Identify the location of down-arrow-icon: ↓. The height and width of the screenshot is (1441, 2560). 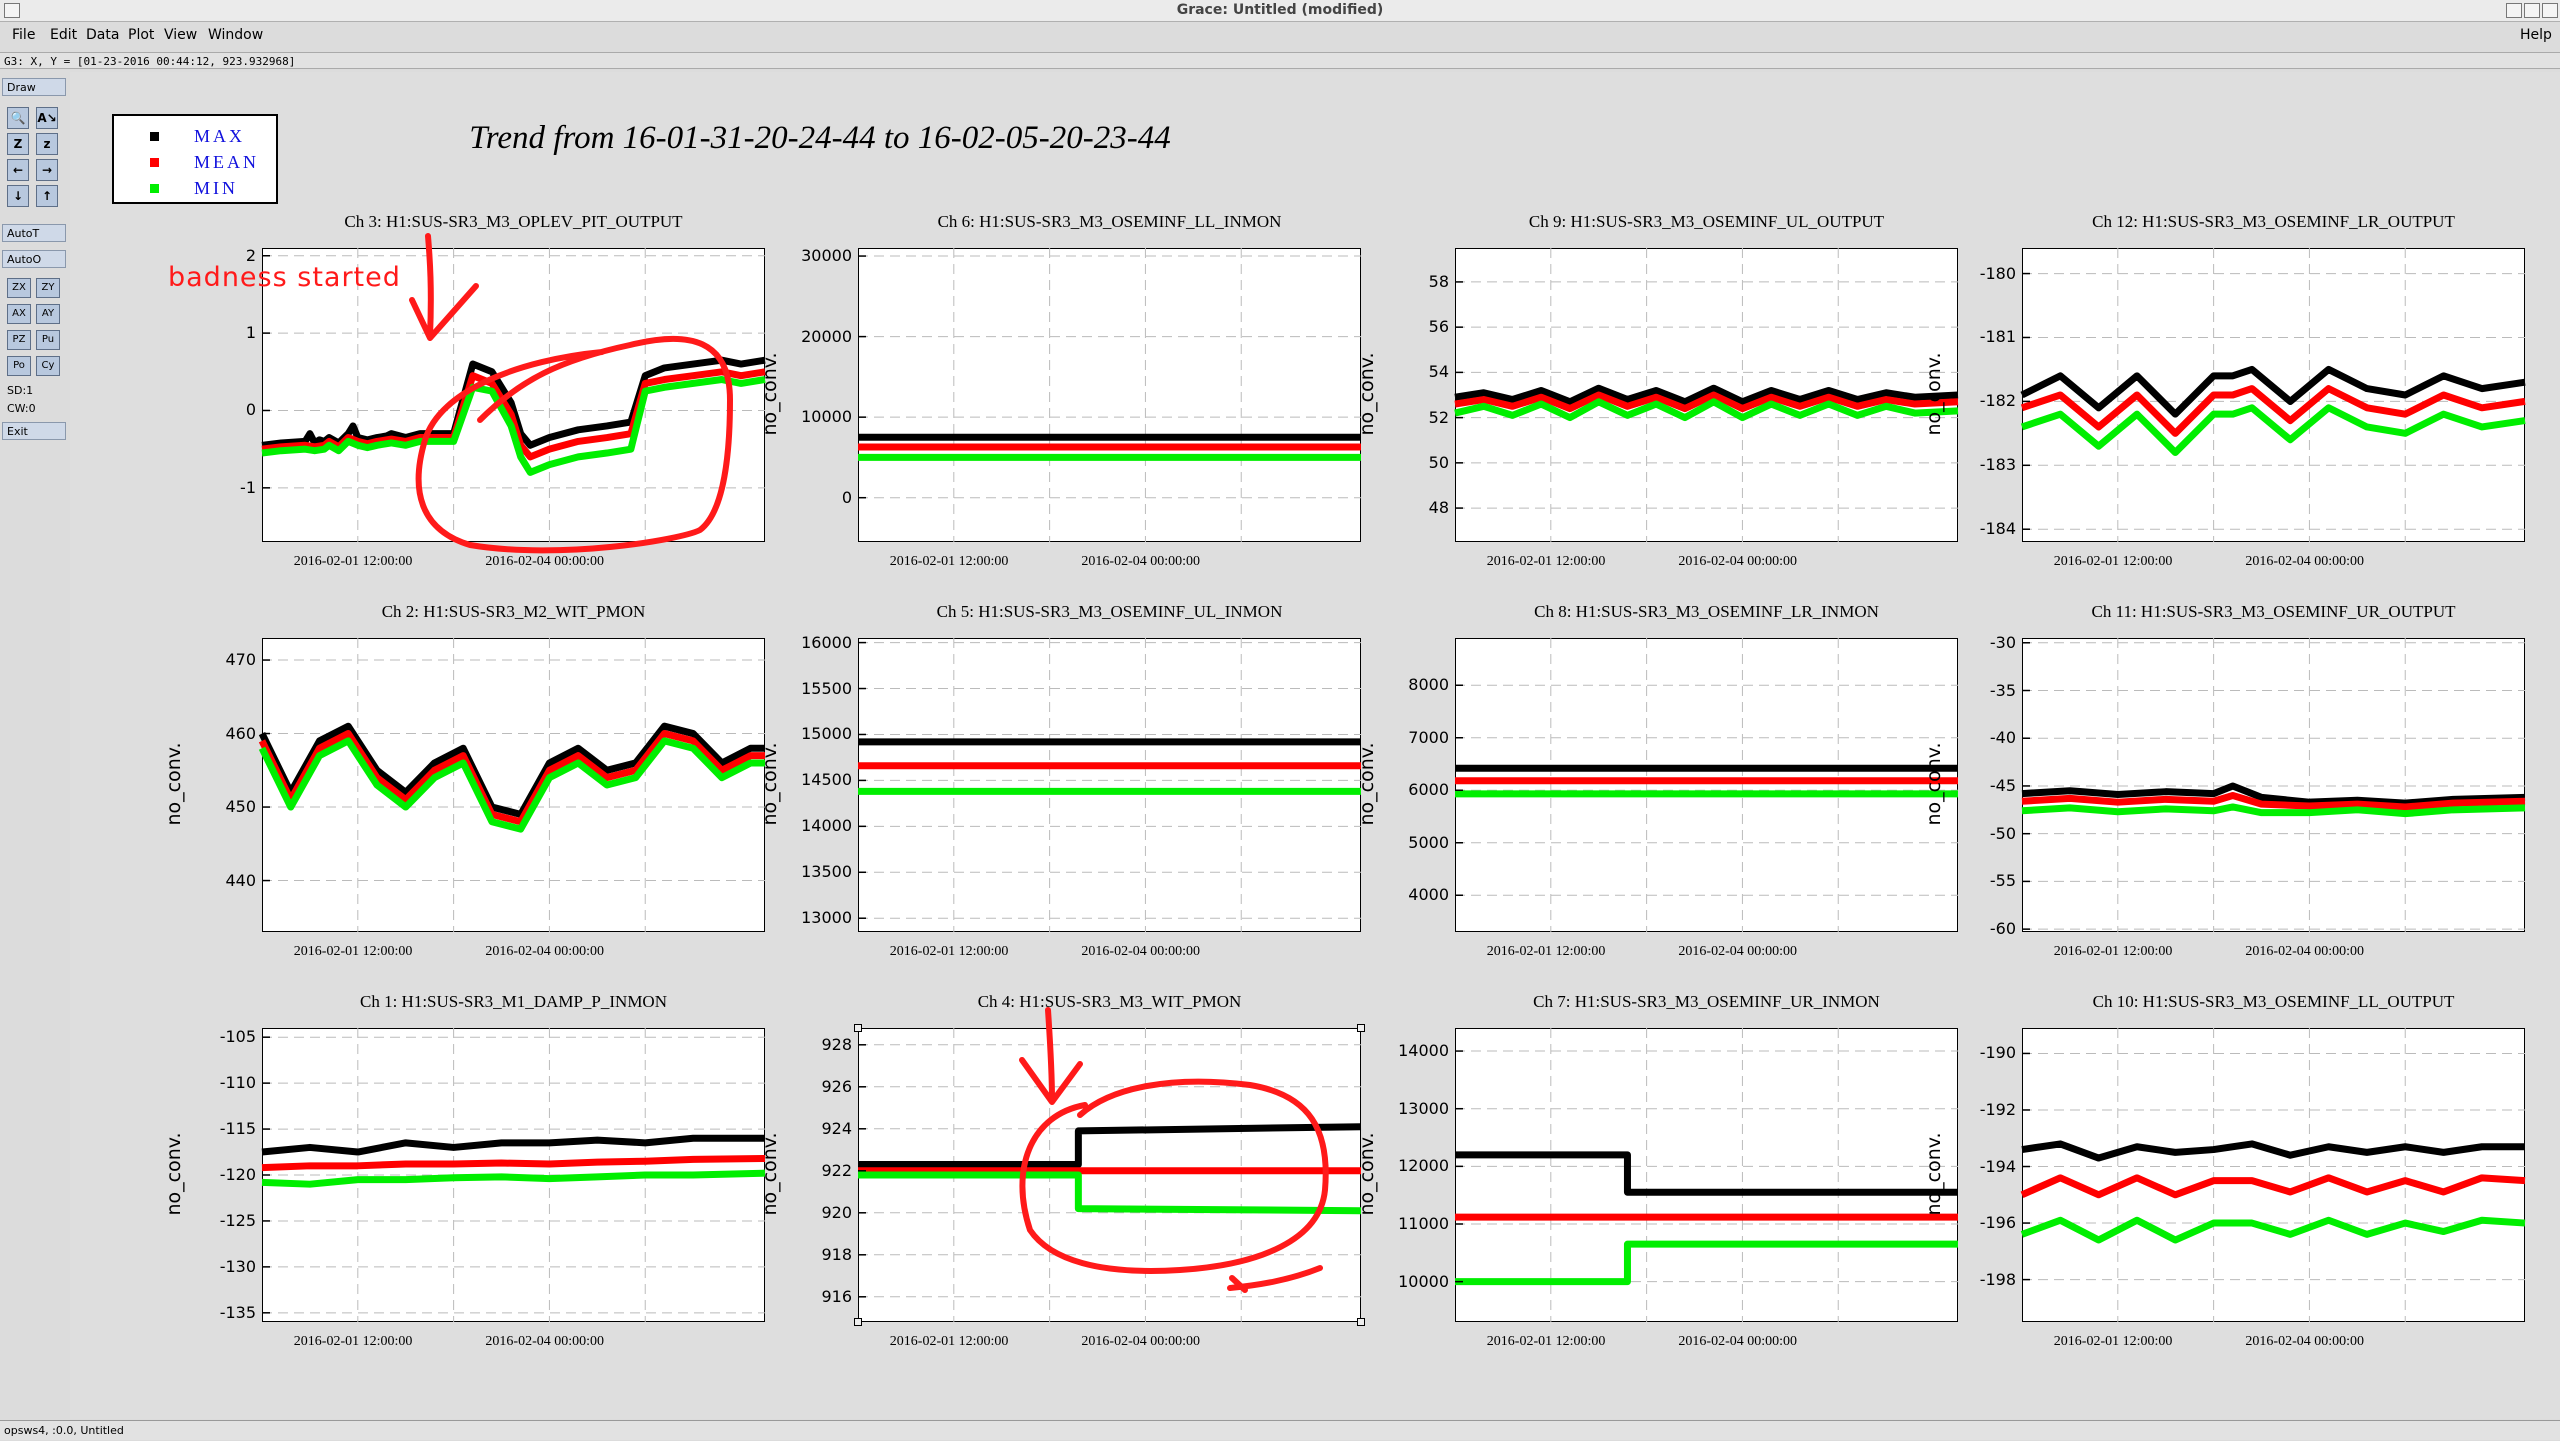
(18, 196).